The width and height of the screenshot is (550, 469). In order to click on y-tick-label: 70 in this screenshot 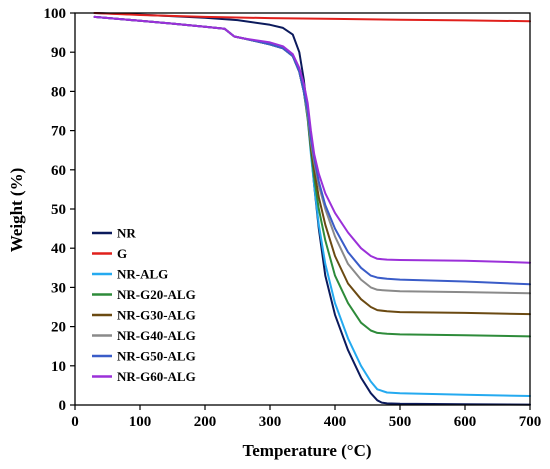, I will do `click(58, 132)`.